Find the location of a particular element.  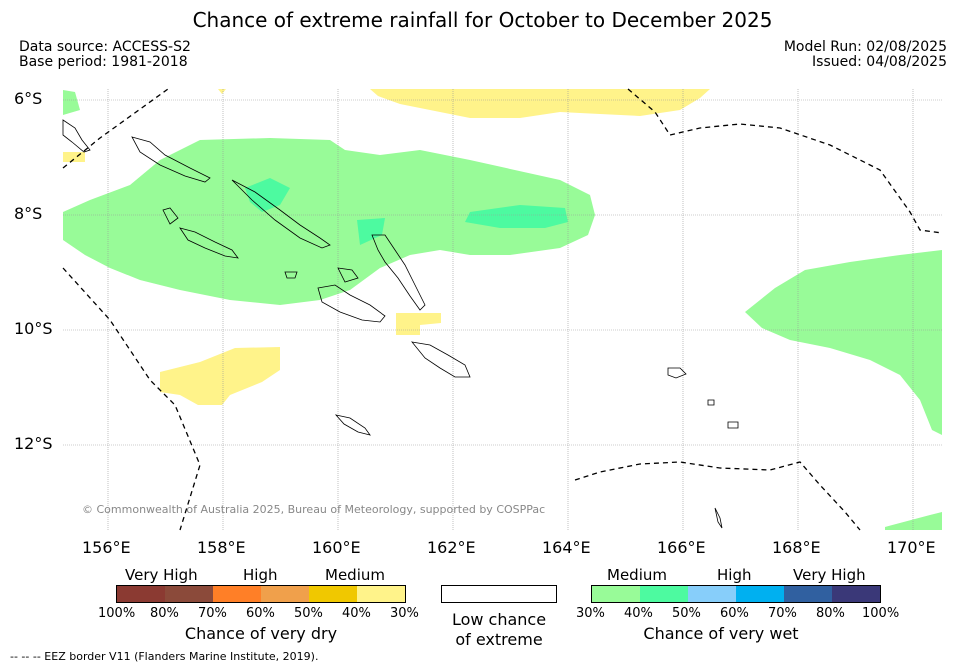

data-source: Data source: ACCESS-S2 is located at coordinates (105, 47).